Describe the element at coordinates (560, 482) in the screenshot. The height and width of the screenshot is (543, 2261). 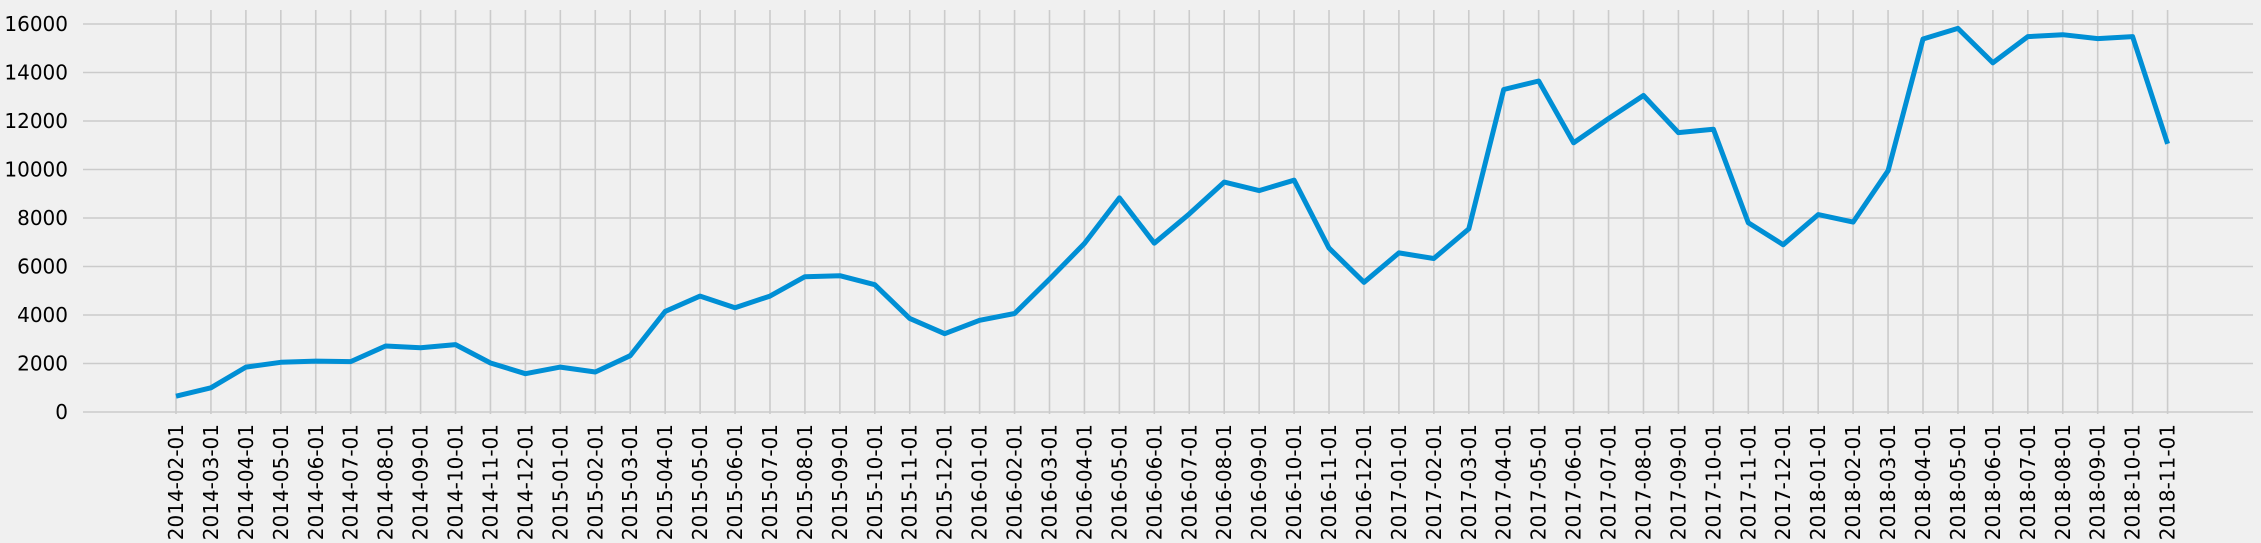
I see `x-tick-label: 2015-01-01` at that location.